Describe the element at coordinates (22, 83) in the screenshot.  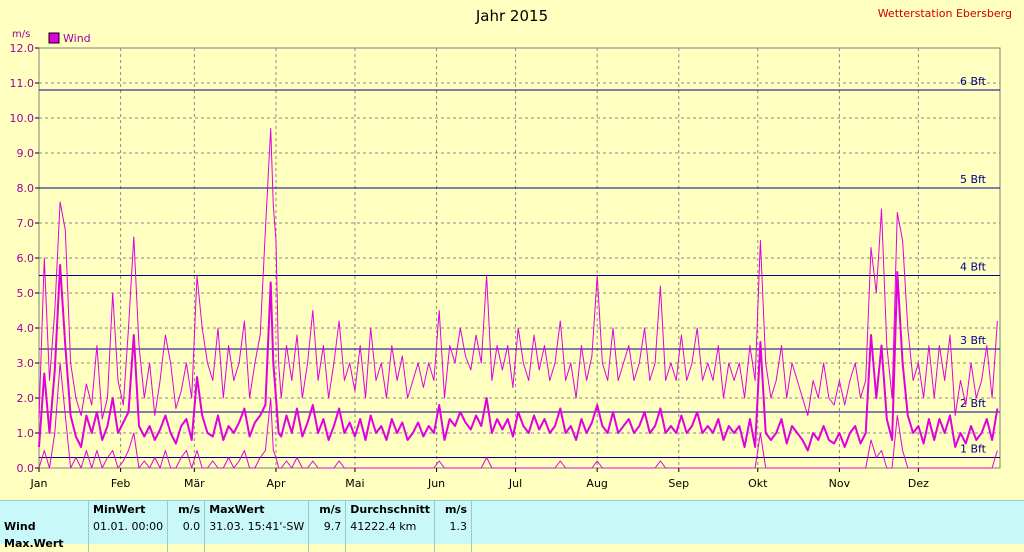
I see `y-tick-label: 11.0` at that location.